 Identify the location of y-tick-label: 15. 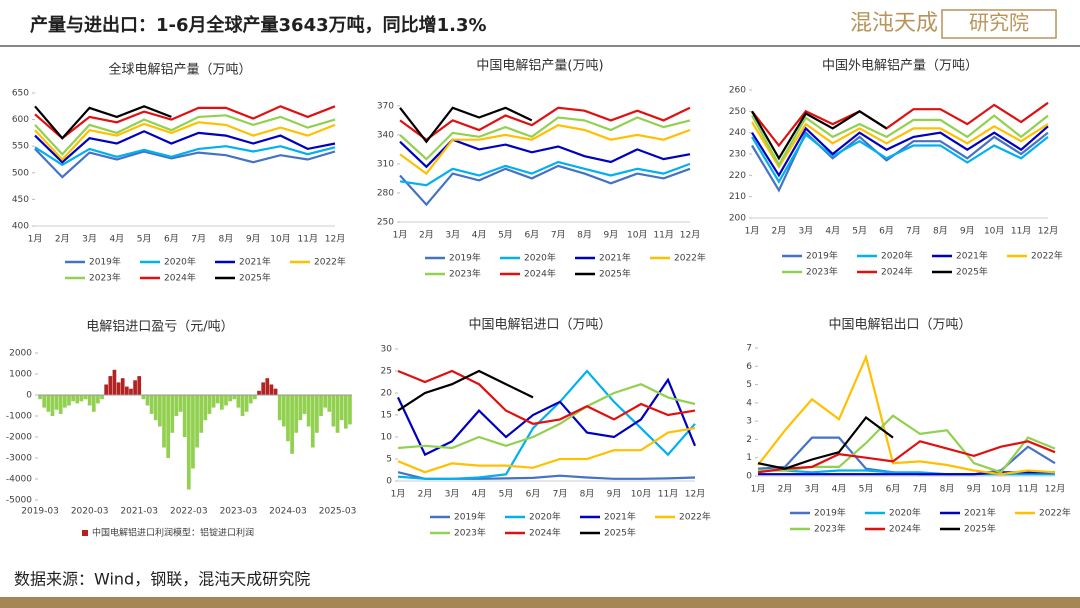
(386, 416).